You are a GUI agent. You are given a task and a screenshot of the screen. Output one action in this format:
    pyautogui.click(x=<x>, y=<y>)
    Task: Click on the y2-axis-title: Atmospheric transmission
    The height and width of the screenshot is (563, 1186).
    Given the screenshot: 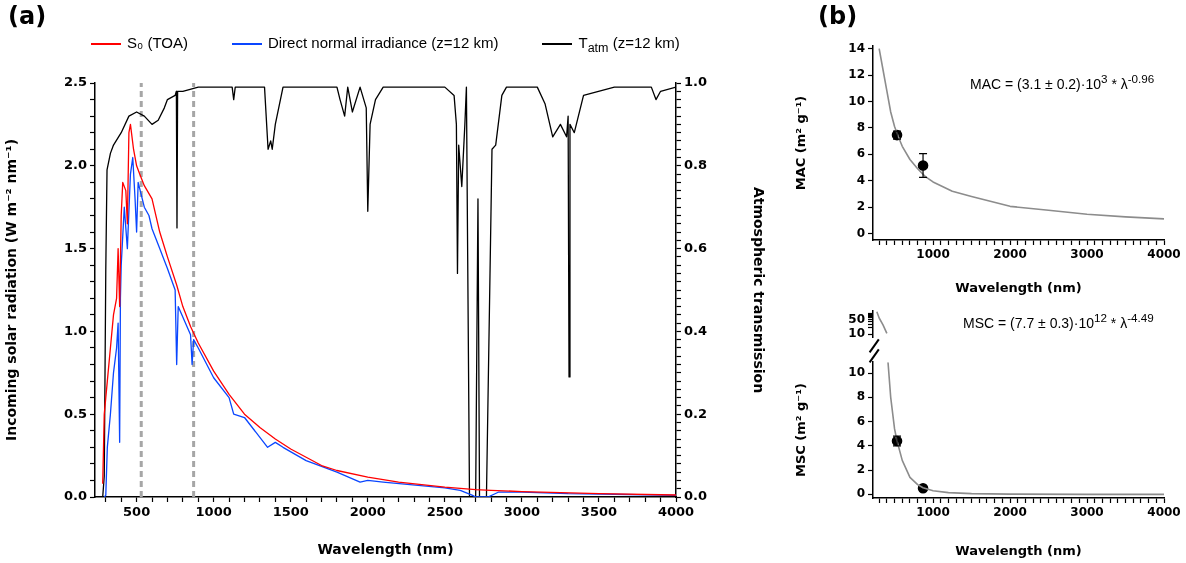 What is the action you would take?
    pyautogui.click(x=758, y=290)
    